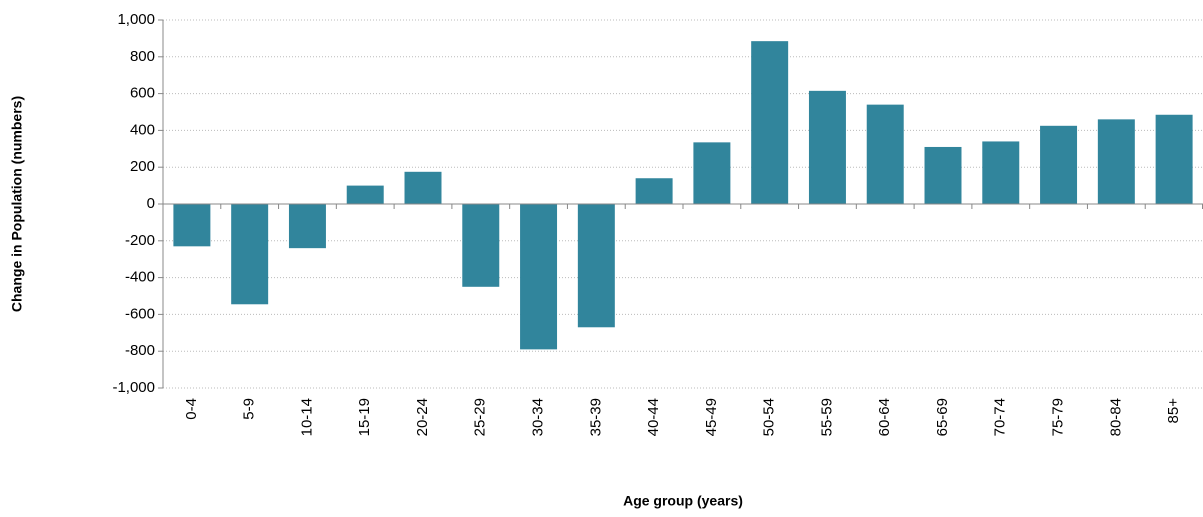  Describe the element at coordinates (136, 19) in the screenshot. I see `y-tick-label: 1,000` at that location.